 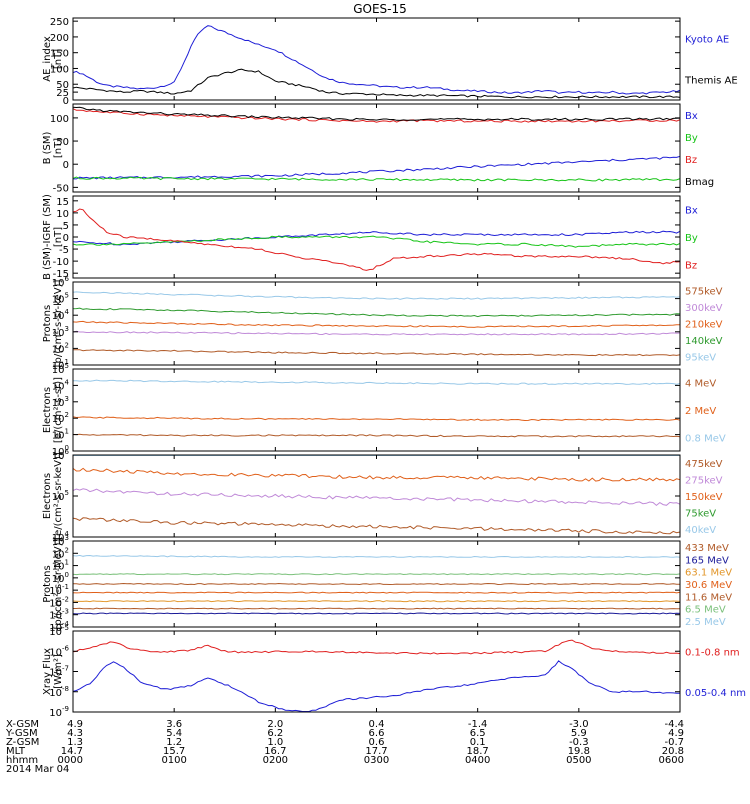 I want to click on y-tick-label: 100, so click(x=59, y=69).